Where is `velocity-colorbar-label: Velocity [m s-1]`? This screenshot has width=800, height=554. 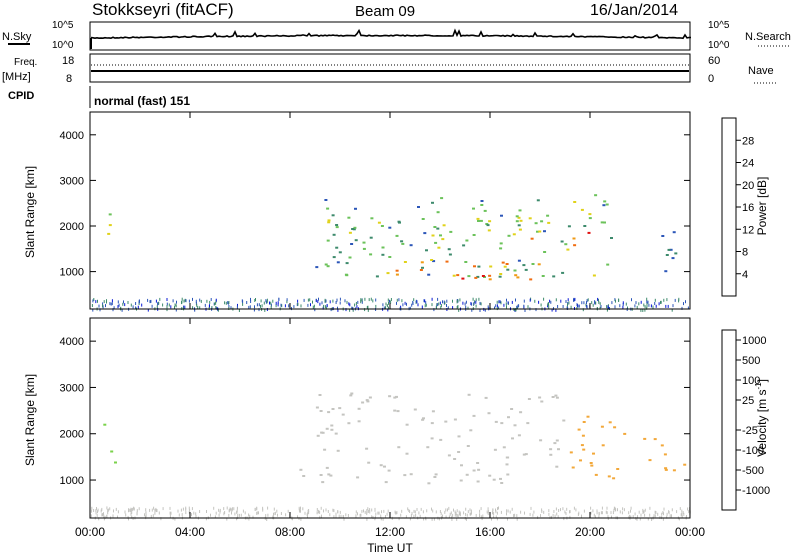
velocity-colorbar-label: Velocity [m s-1] is located at coordinates (761, 418).